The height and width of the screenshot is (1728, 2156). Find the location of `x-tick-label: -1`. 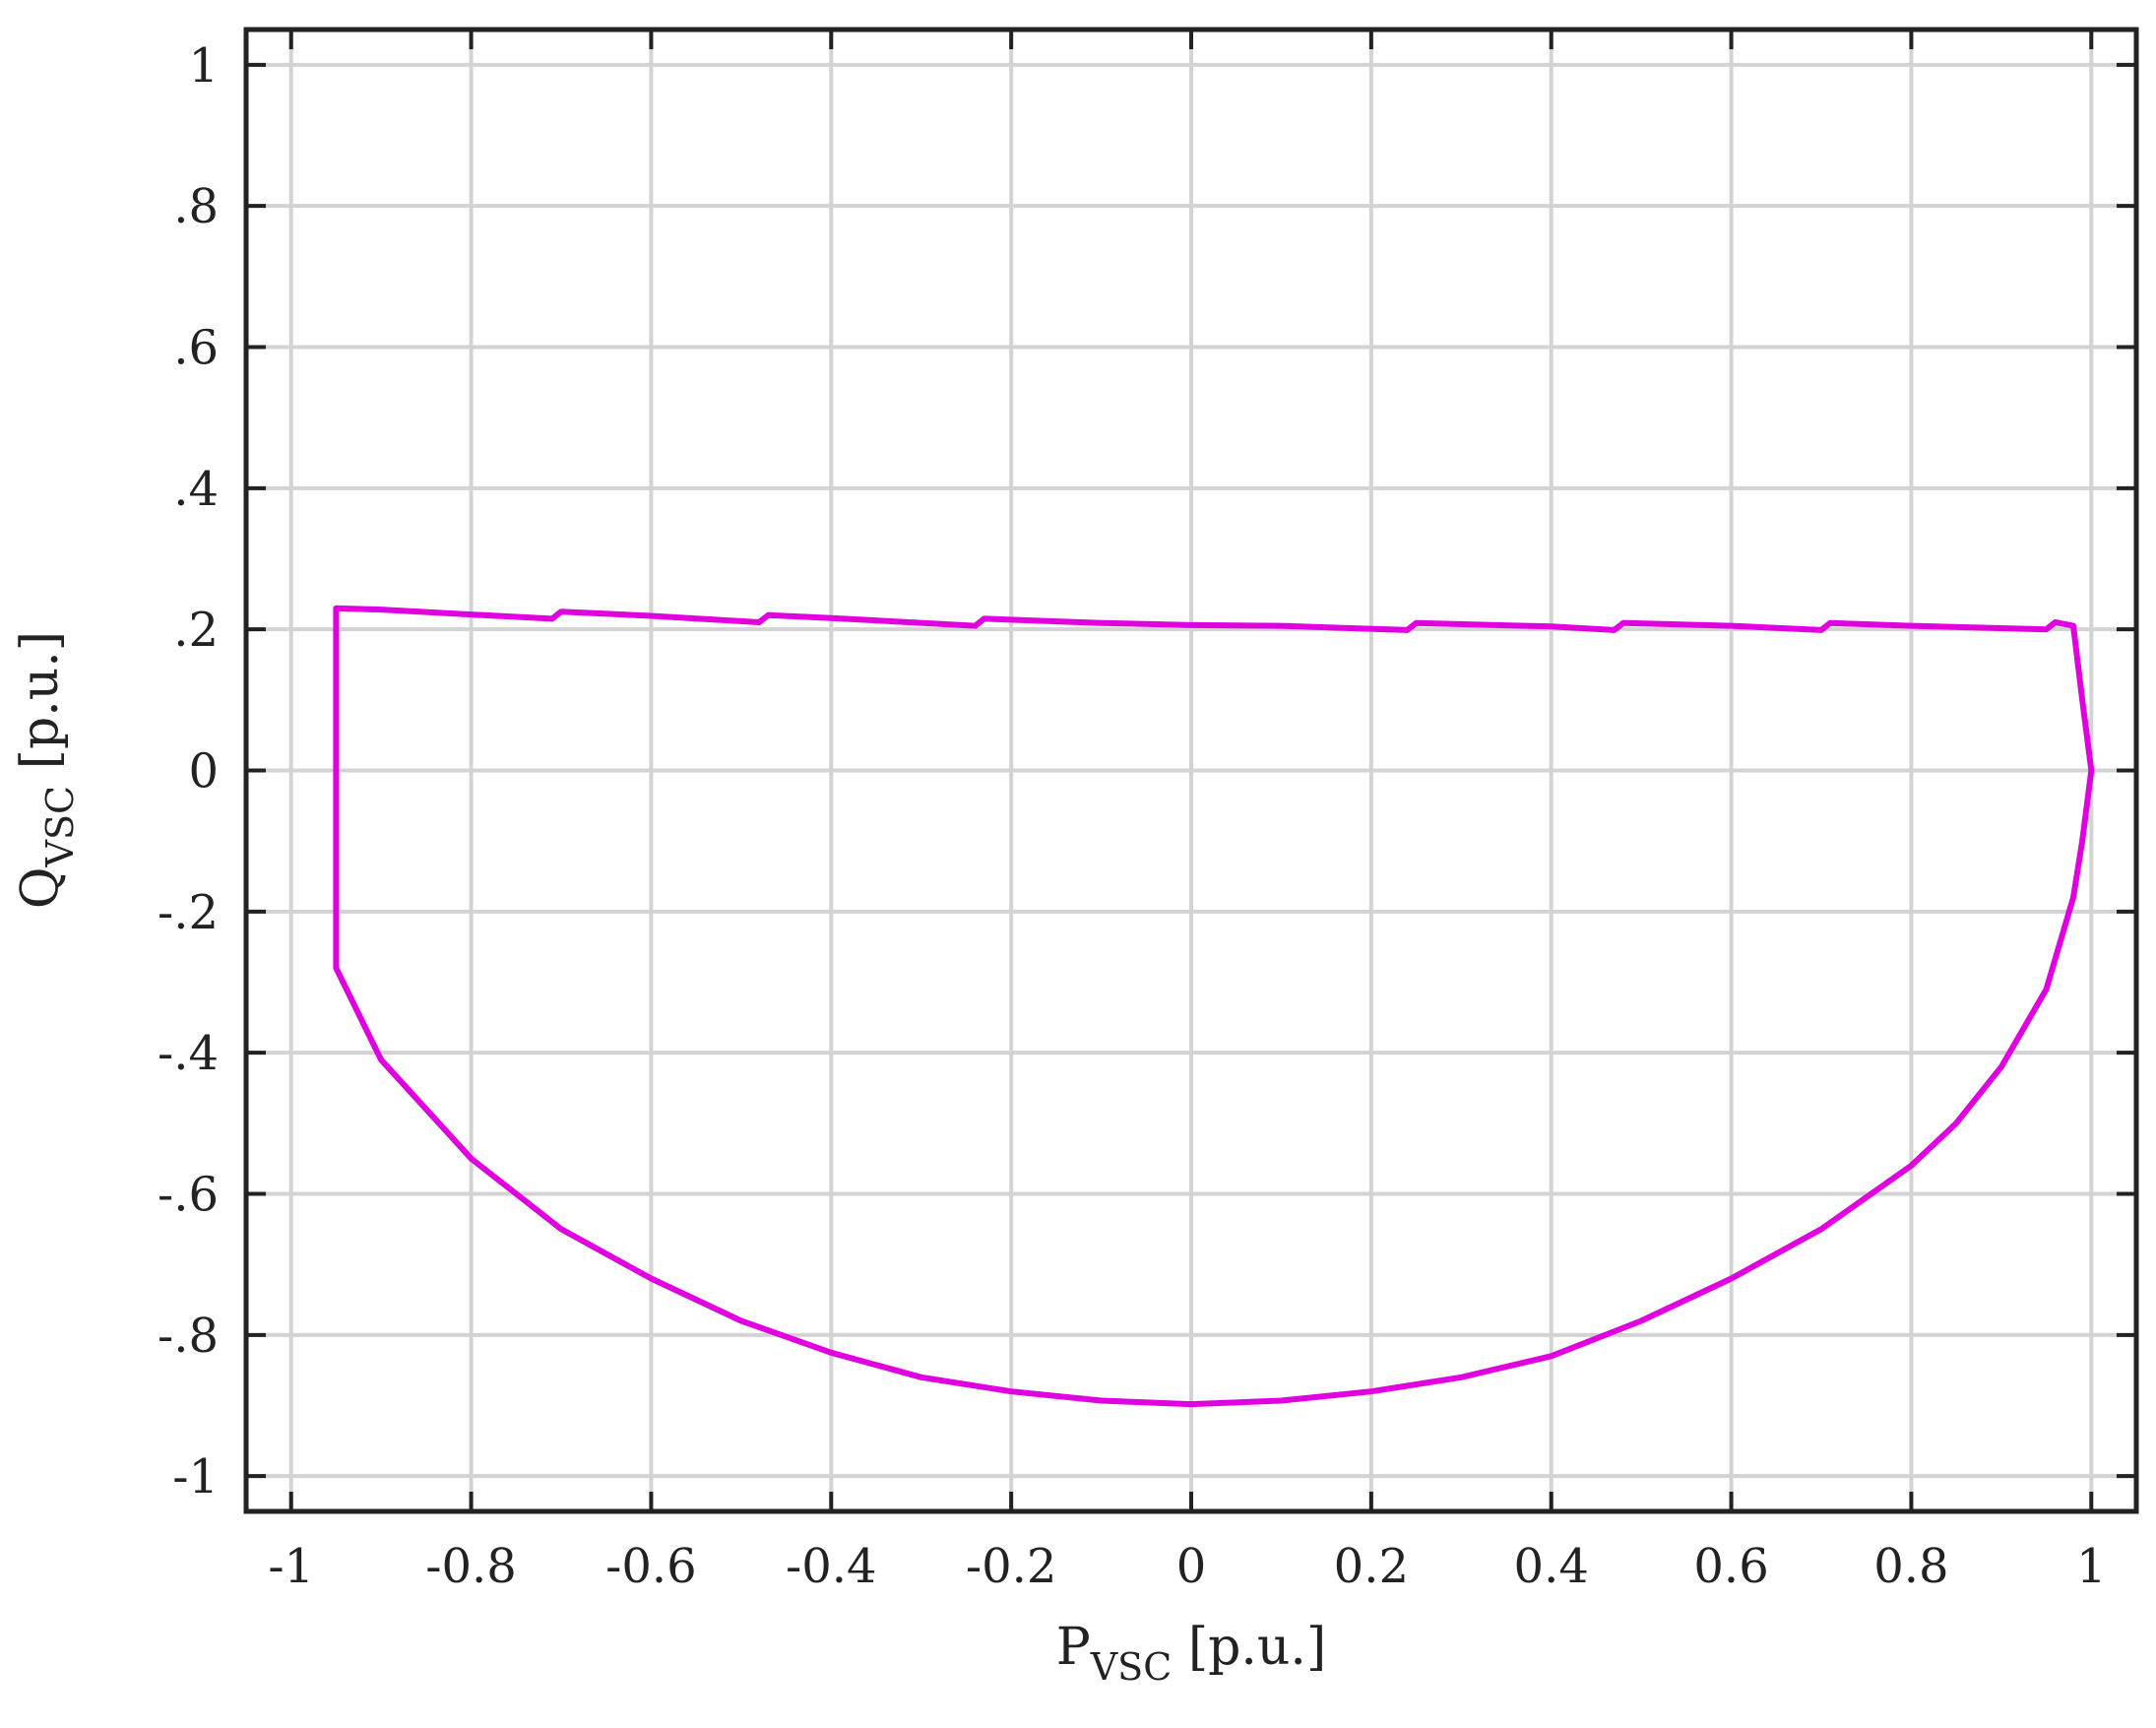

x-tick-label: -1 is located at coordinates (291, 1566).